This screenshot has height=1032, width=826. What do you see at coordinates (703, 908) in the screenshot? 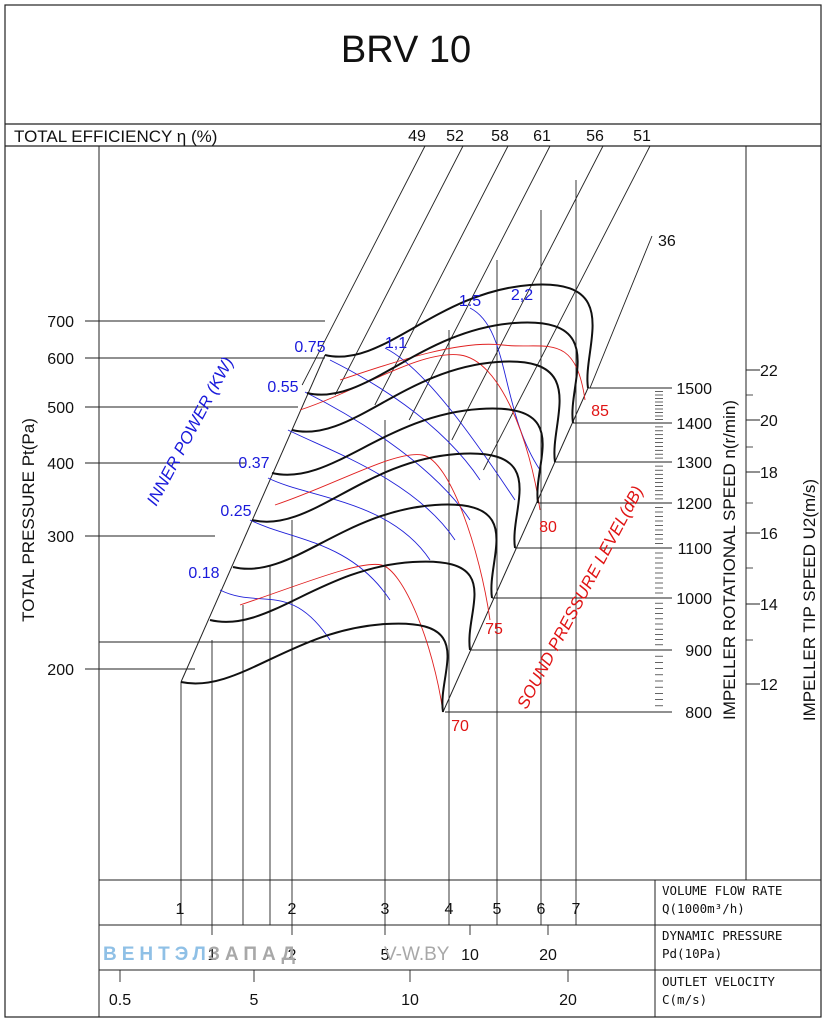
I see `flow-label-2: Q(1000m³/h)` at bounding box center [703, 908].